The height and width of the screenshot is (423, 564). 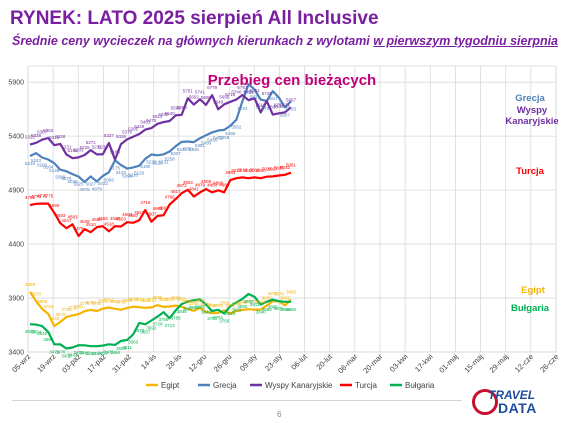 I want to click on data-label: 3870, so click(x=36, y=293).